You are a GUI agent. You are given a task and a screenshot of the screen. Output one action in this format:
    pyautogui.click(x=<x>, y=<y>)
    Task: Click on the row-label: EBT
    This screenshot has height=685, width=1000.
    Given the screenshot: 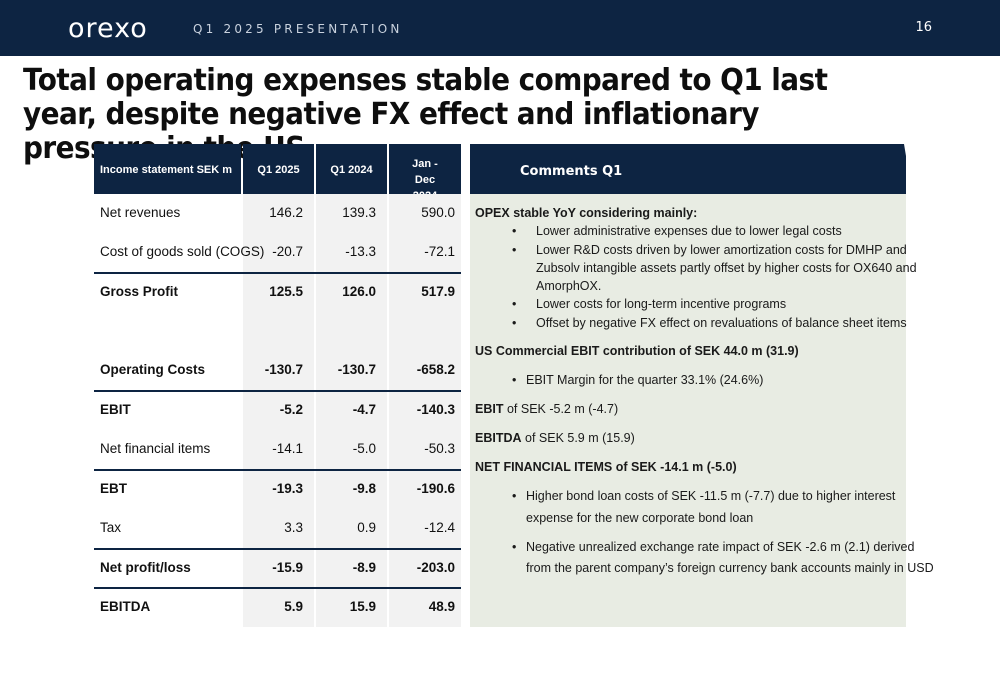 What is the action you would take?
    pyautogui.click(x=113, y=488)
    